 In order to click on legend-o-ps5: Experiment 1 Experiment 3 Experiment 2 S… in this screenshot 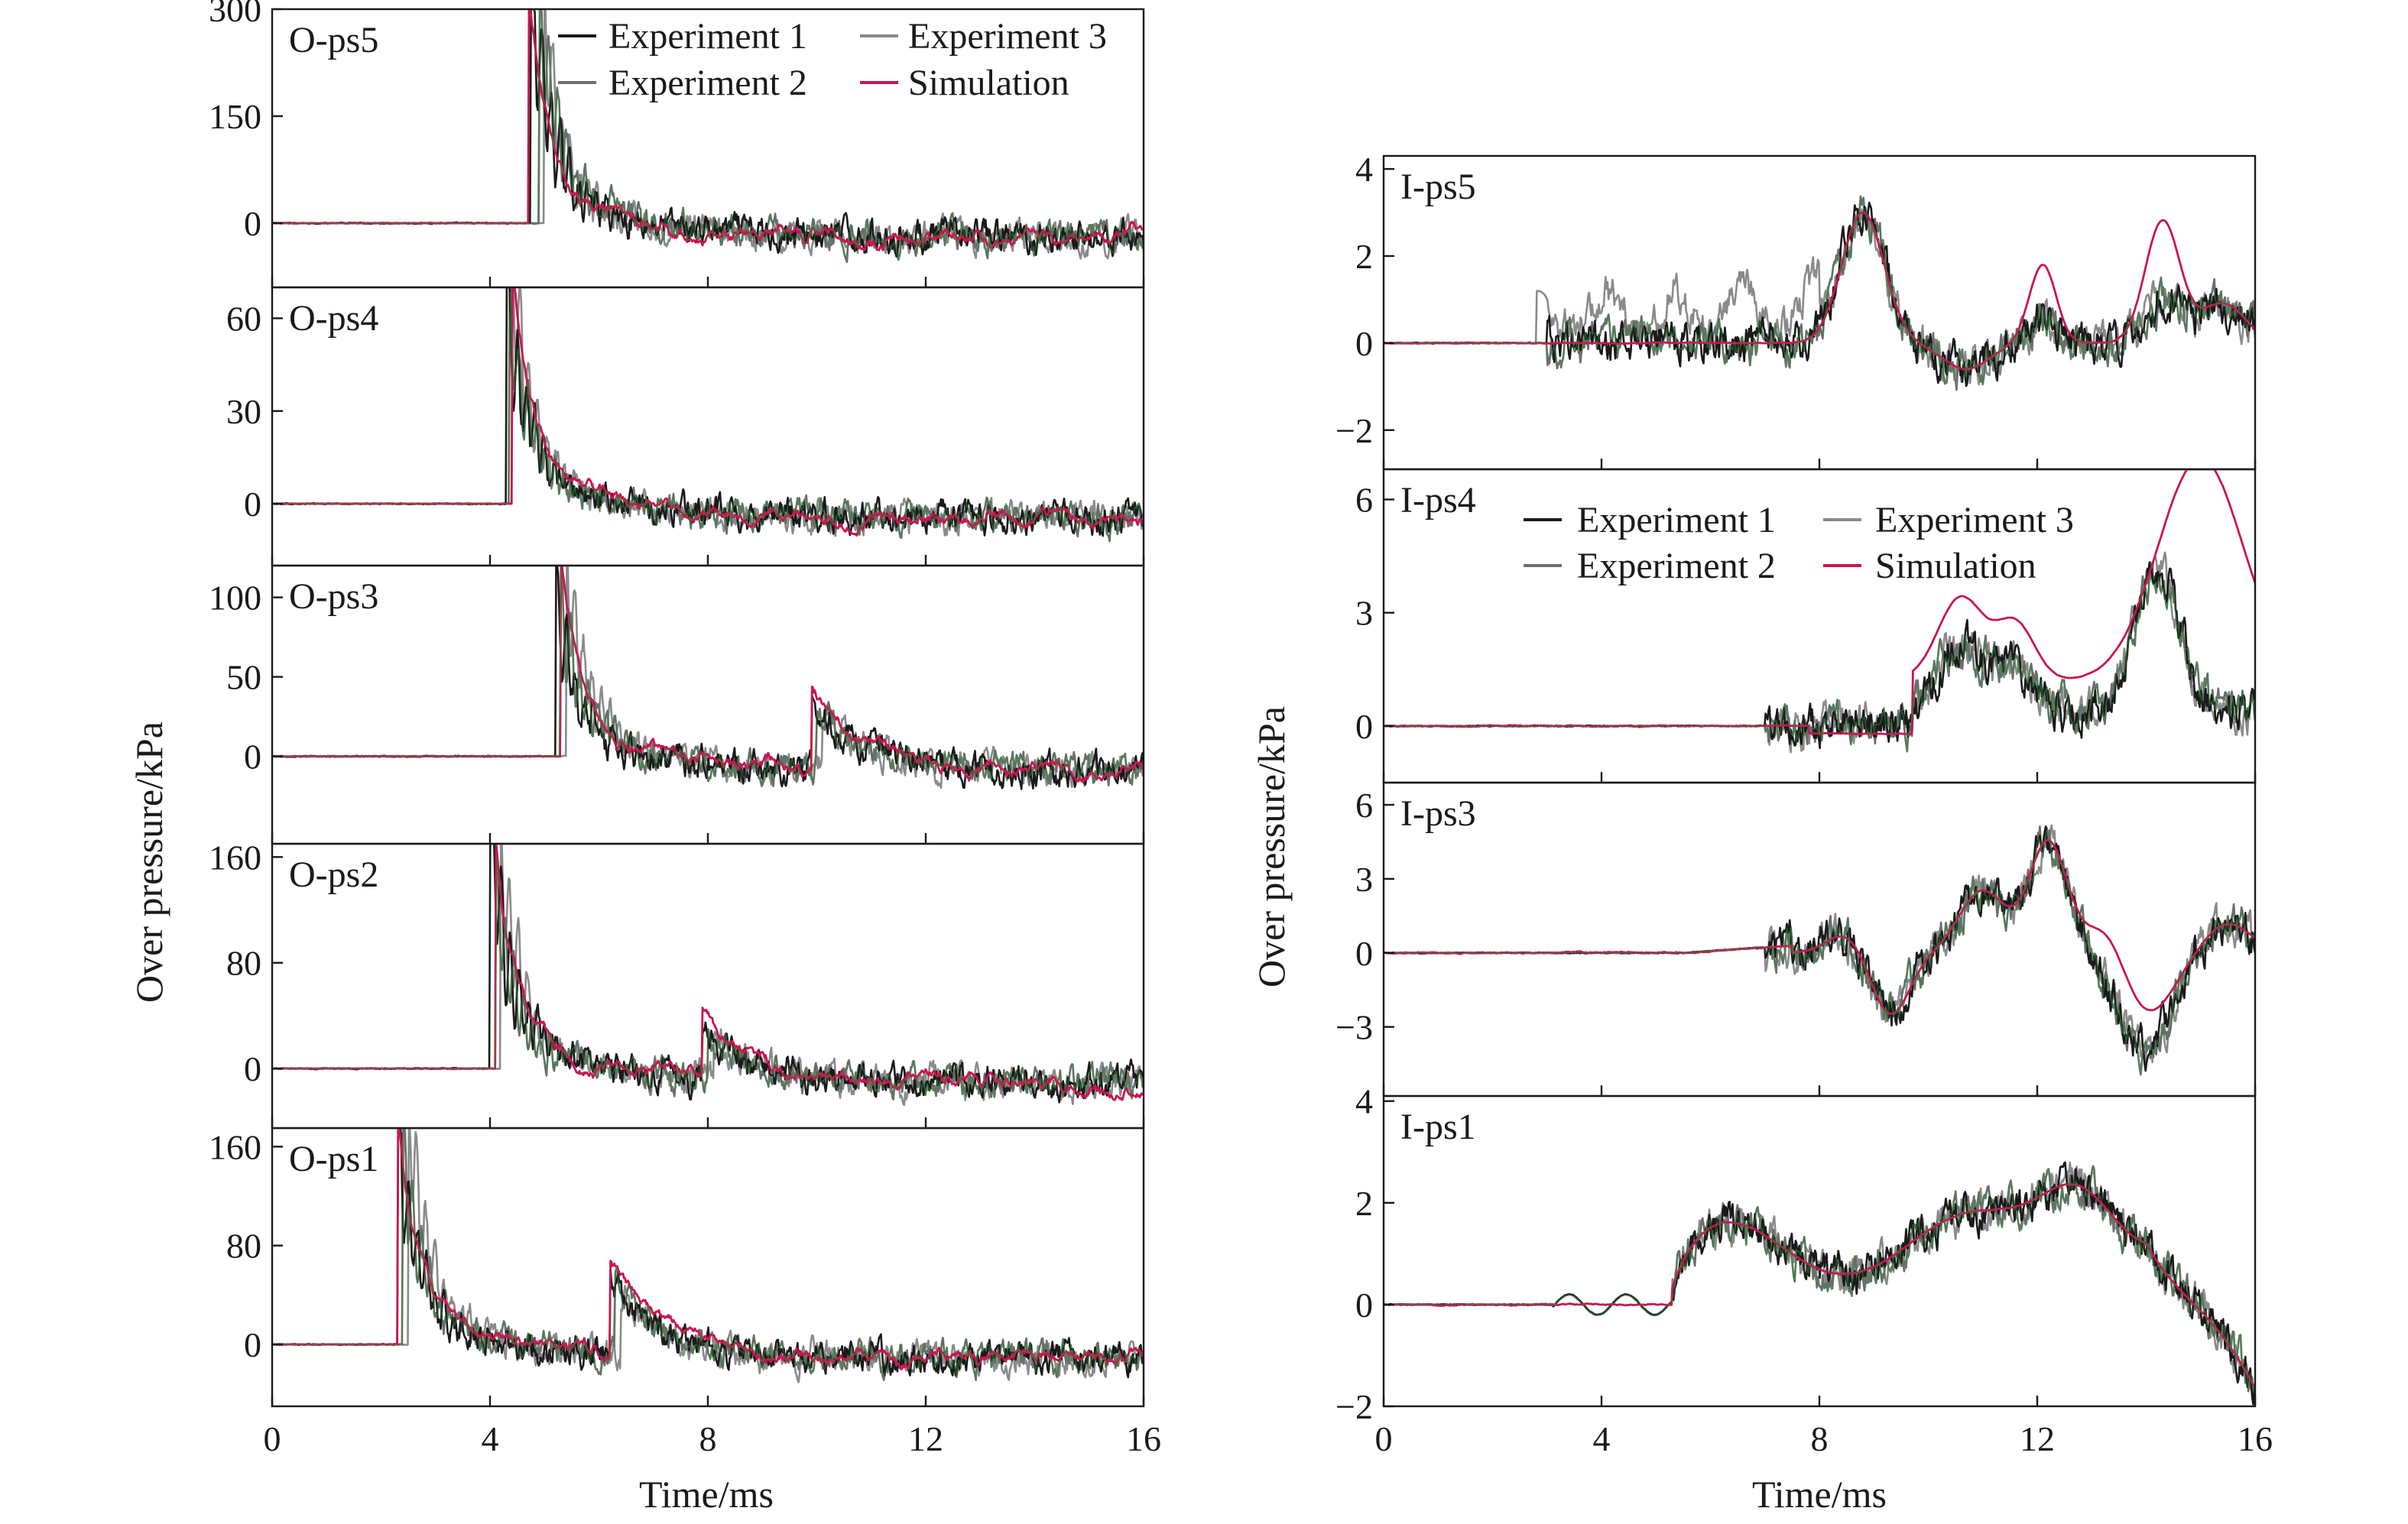, I will do `click(833, 59)`.